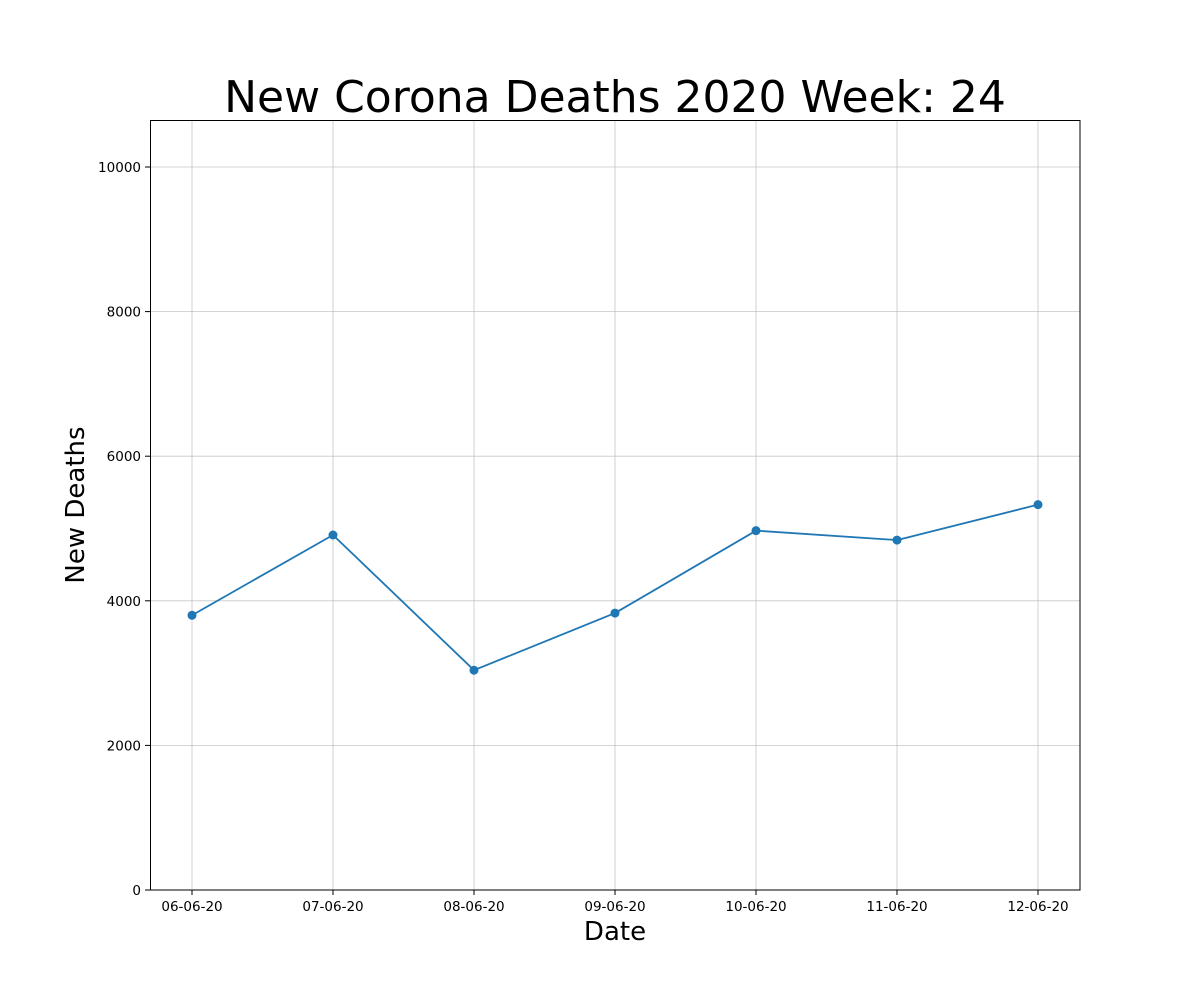  Describe the element at coordinates (615, 97) in the screenshot. I see `chart-title: New Corona Deaths 2020 Week: 24` at that location.